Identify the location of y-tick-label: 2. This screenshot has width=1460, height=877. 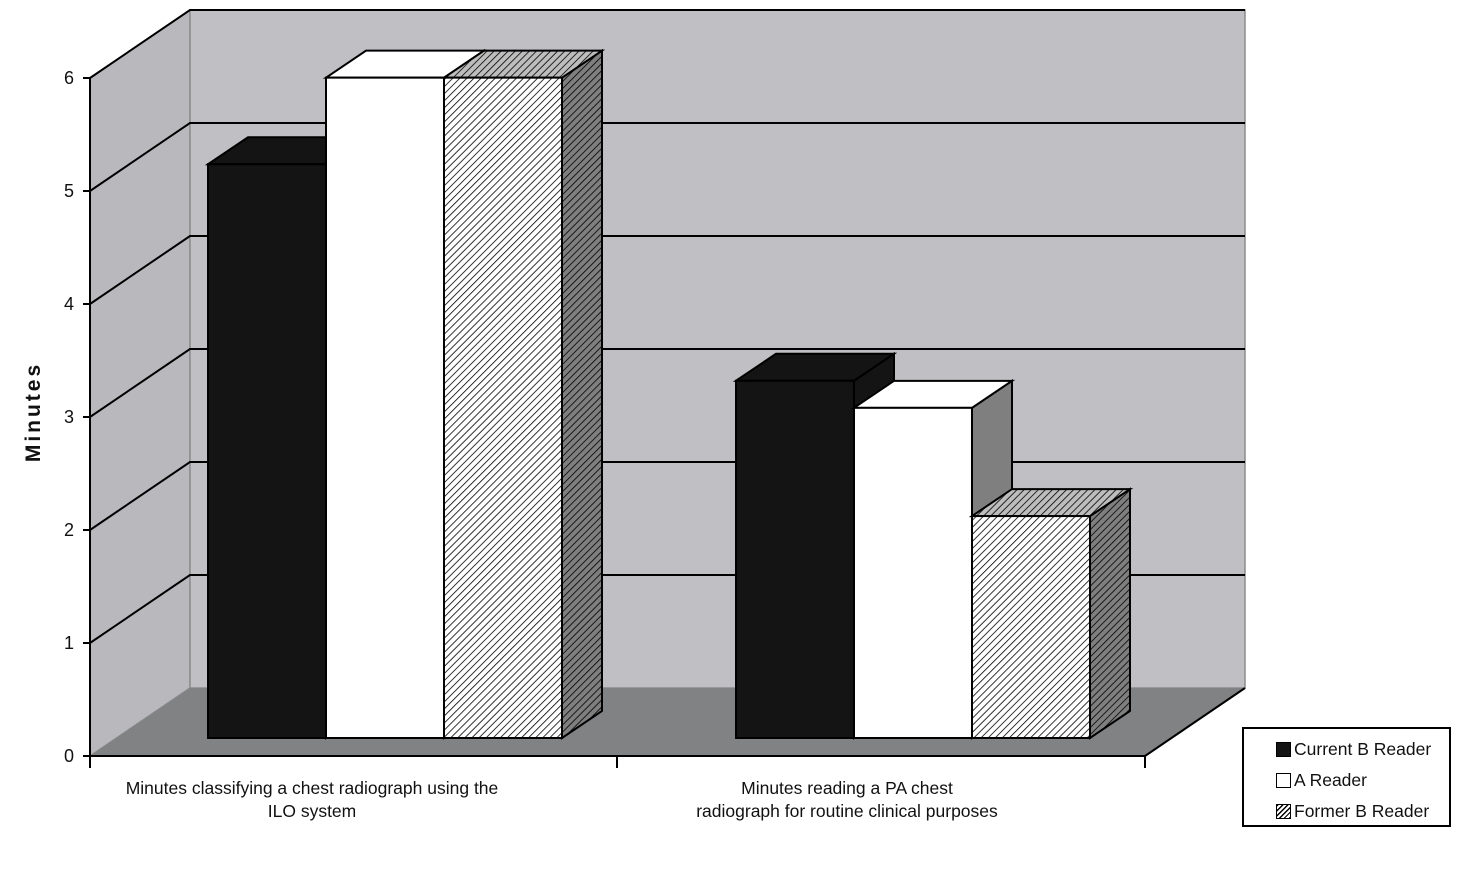
(69, 530).